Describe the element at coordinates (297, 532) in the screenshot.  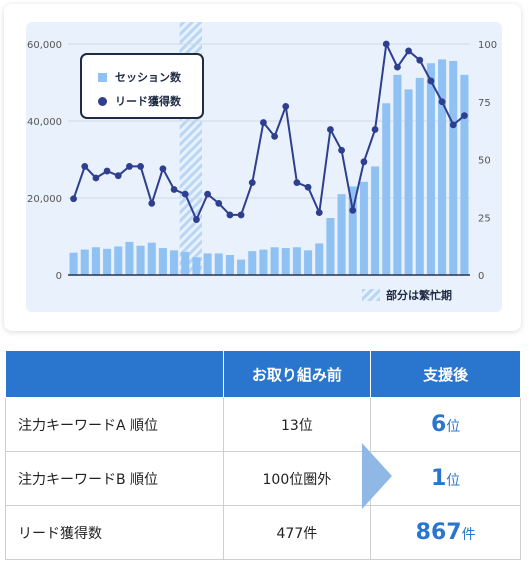
I see `before-value: 477件` at that location.